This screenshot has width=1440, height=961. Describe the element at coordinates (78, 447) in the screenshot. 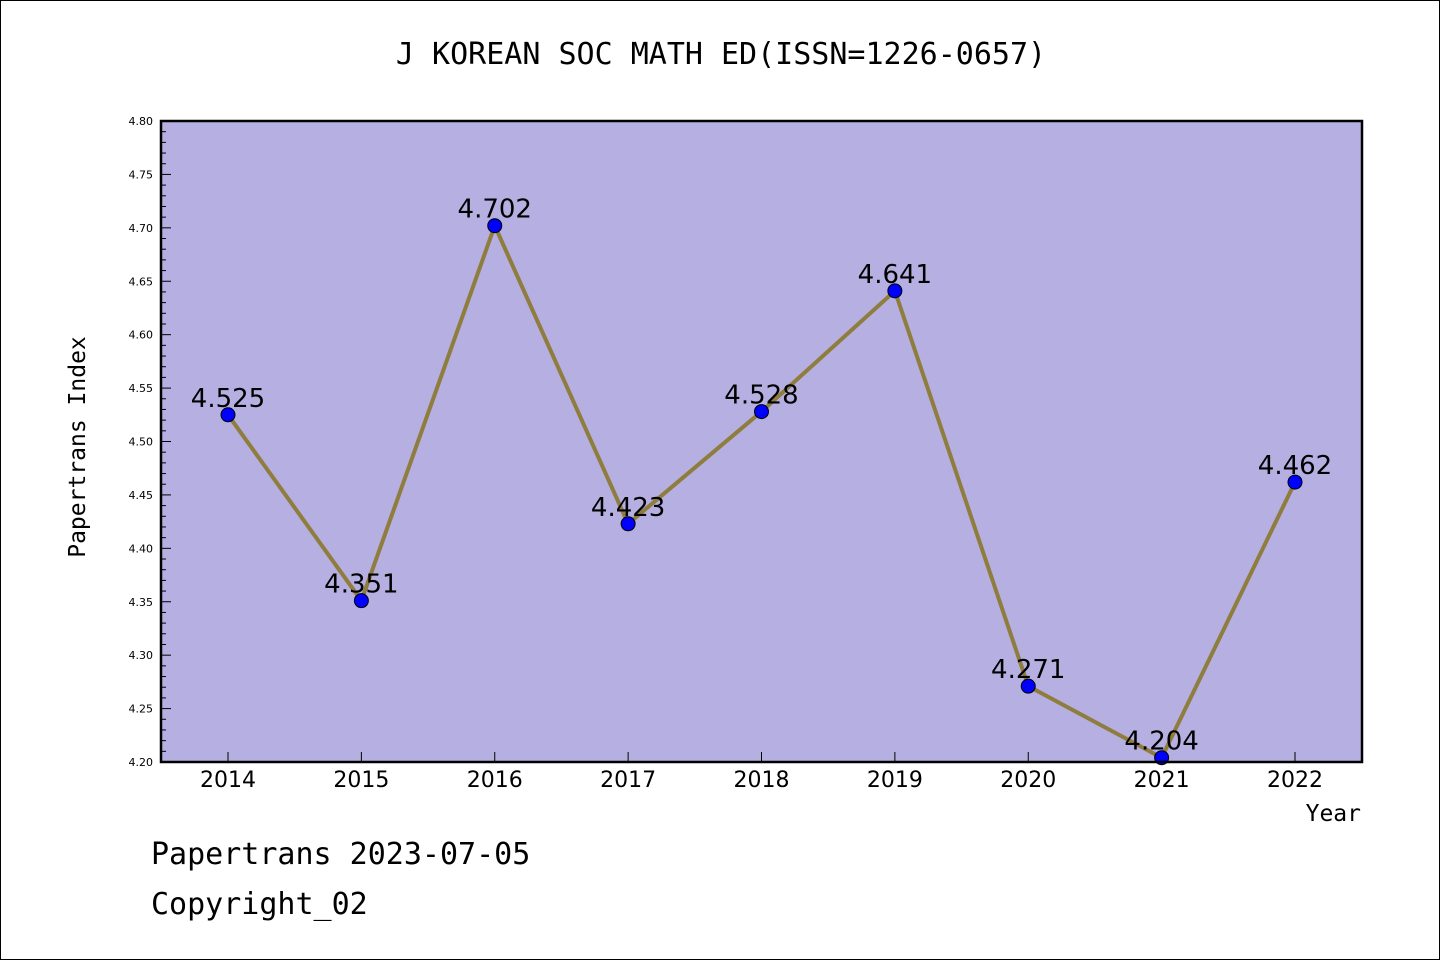

I see `y-axis-title: Papertrans Index` at that location.